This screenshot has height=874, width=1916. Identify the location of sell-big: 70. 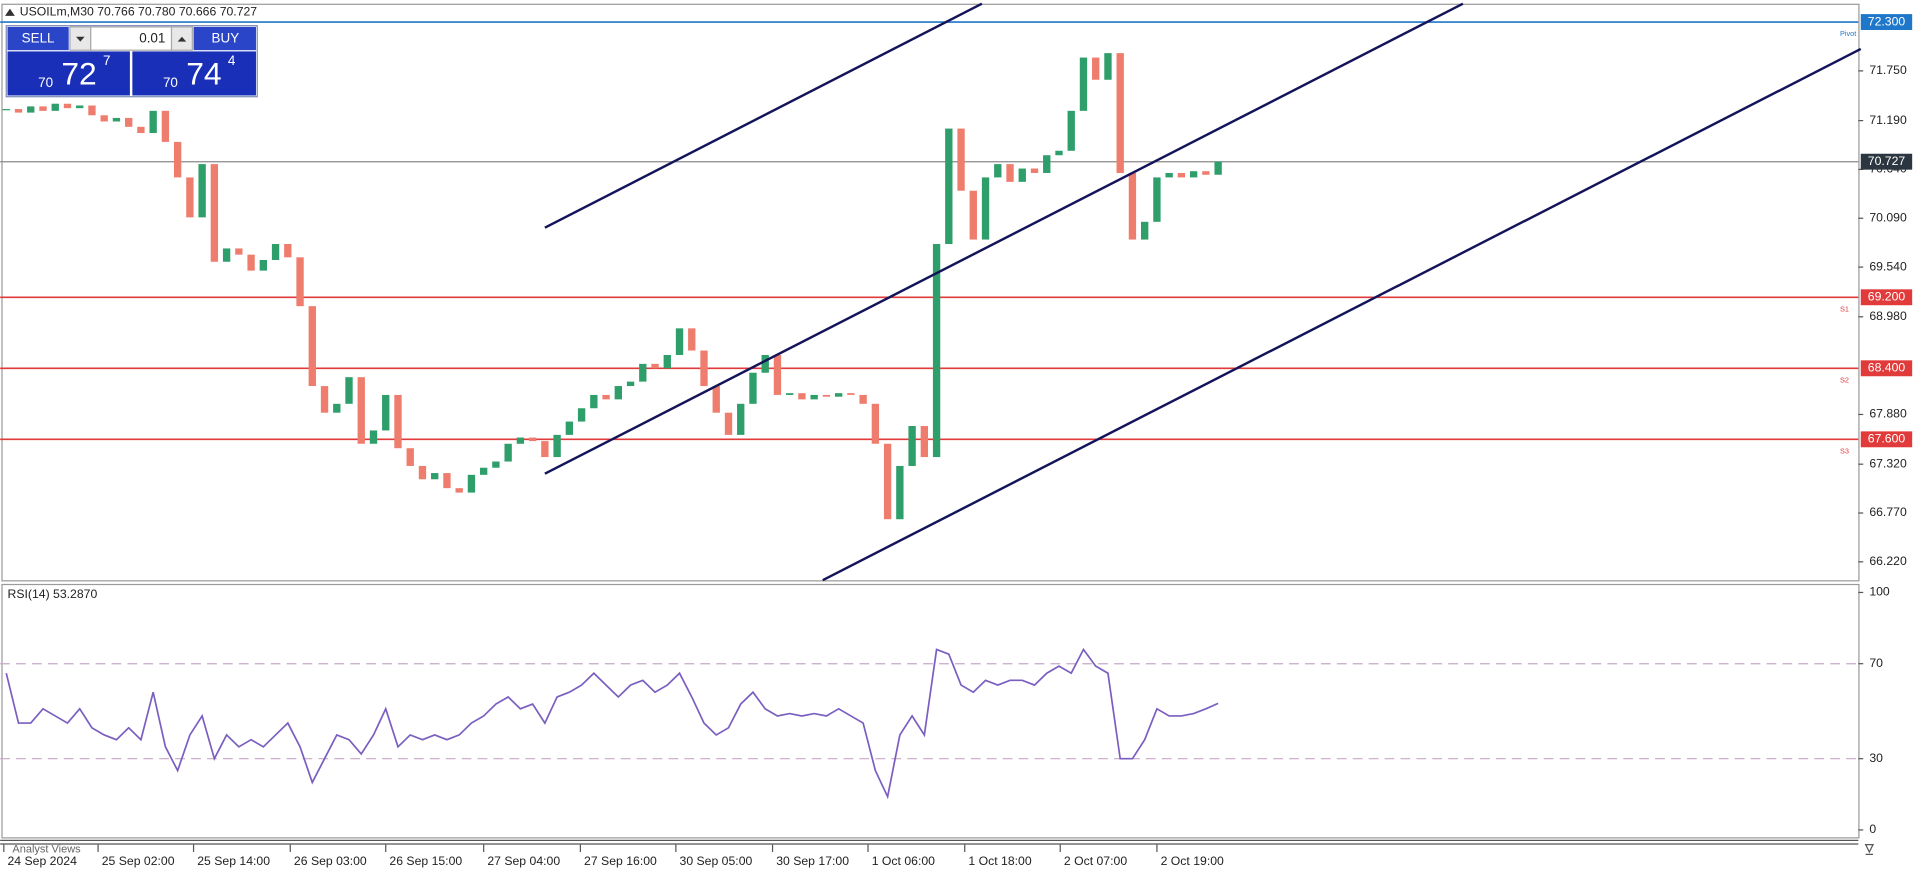
(45, 82).